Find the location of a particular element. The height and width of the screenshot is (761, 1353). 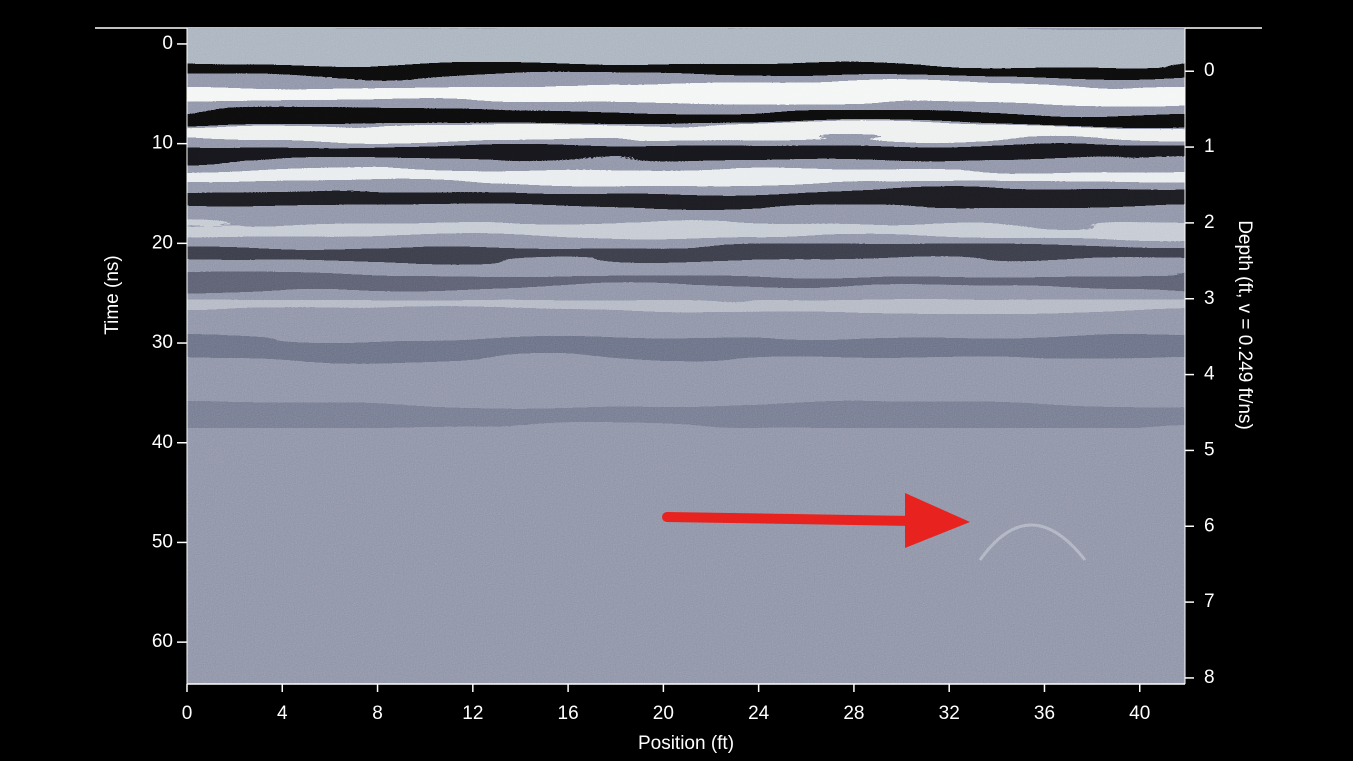

x-tick-label: 24 is located at coordinates (759, 713).